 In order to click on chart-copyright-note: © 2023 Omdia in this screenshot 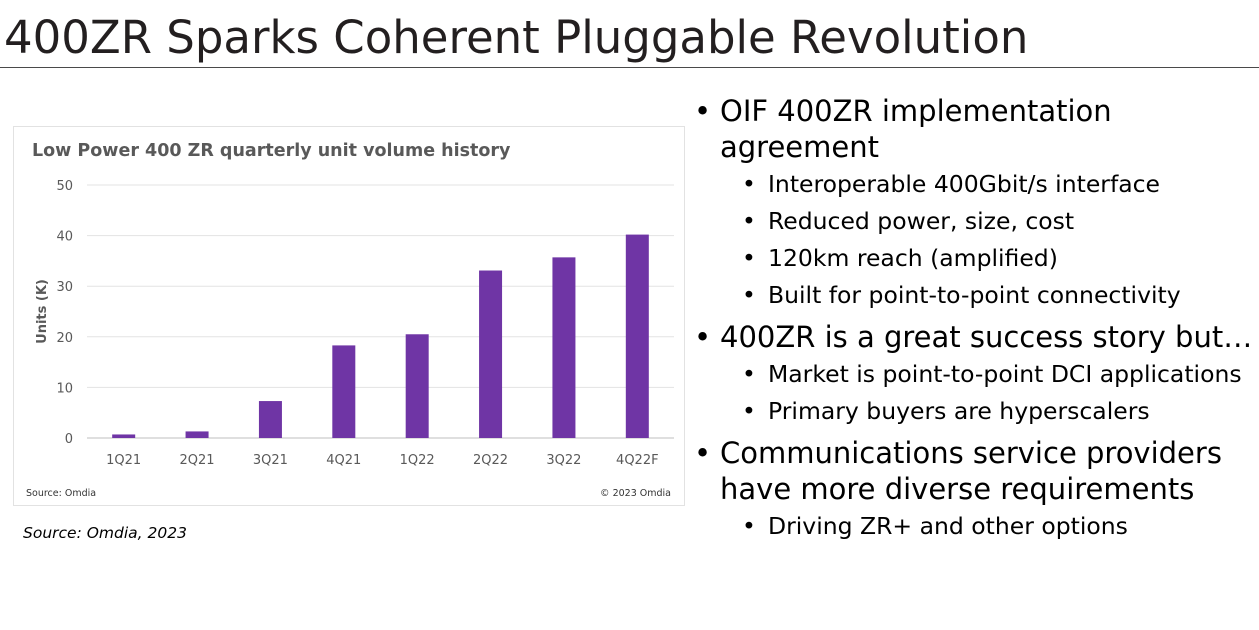, I will do `click(635, 493)`.